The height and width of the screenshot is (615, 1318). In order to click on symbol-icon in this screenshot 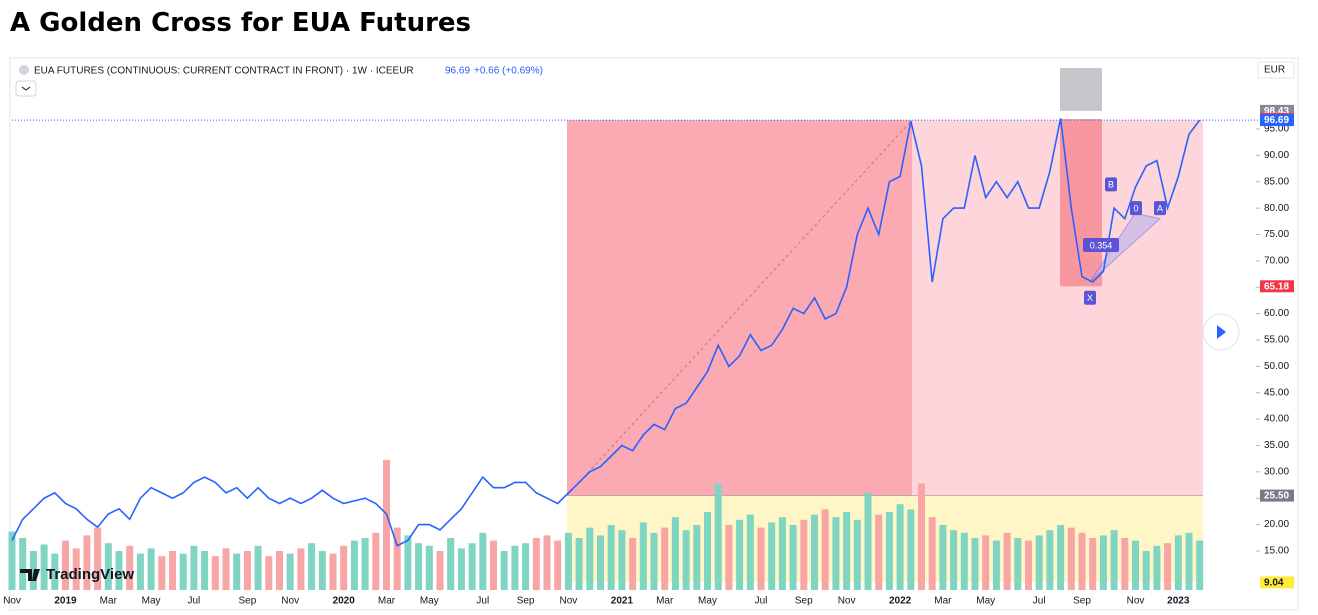, I will do `click(24, 70)`.